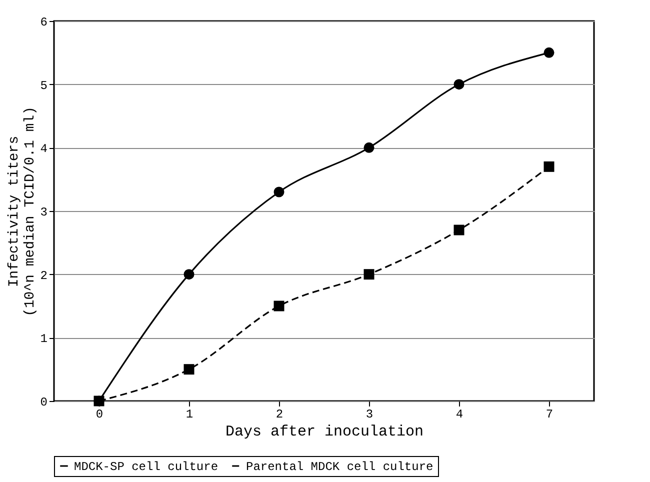 The height and width of the screenshot is (482, 650). What do you see at coordinates (550, 415) in the screenshot?
I see `x-tick-label: 7` at bounding box center [550, 415].